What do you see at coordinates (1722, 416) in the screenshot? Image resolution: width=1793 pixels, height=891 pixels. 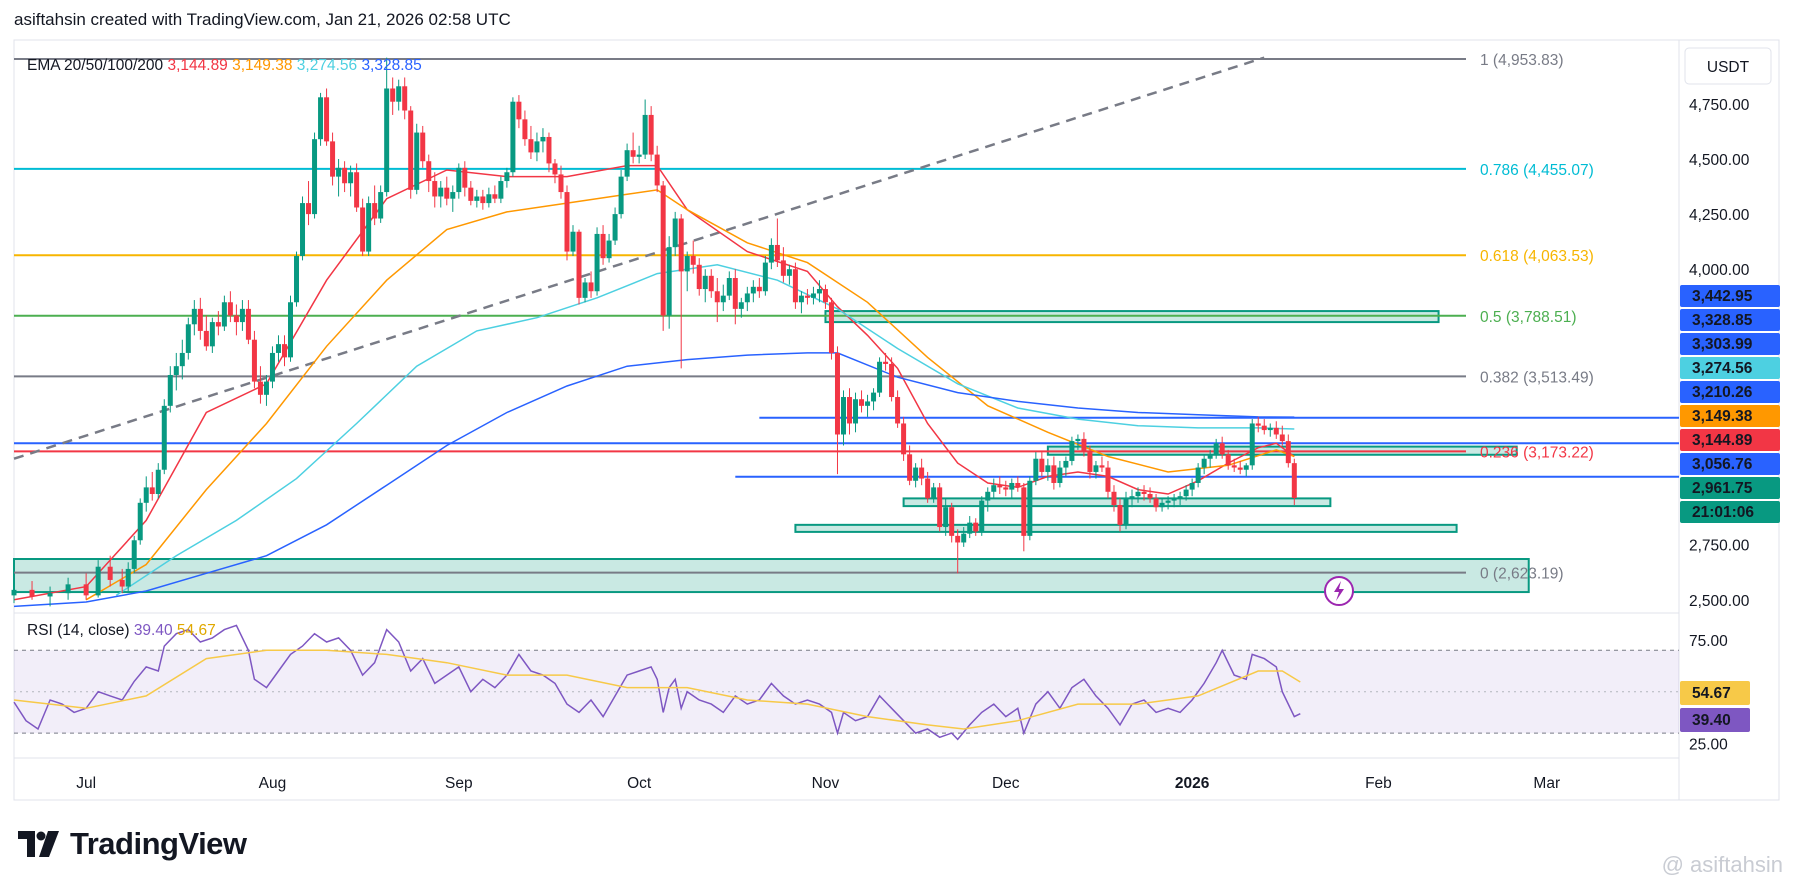 I see `price-tag-label: 3,149.38` at bounding box center [1722, 416].